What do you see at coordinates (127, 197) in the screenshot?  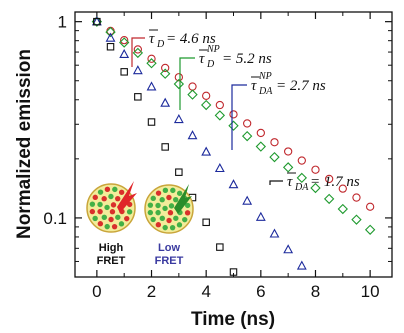 I see `high-fret-excitation-arrow-icon` at bounding box center [127, 197].